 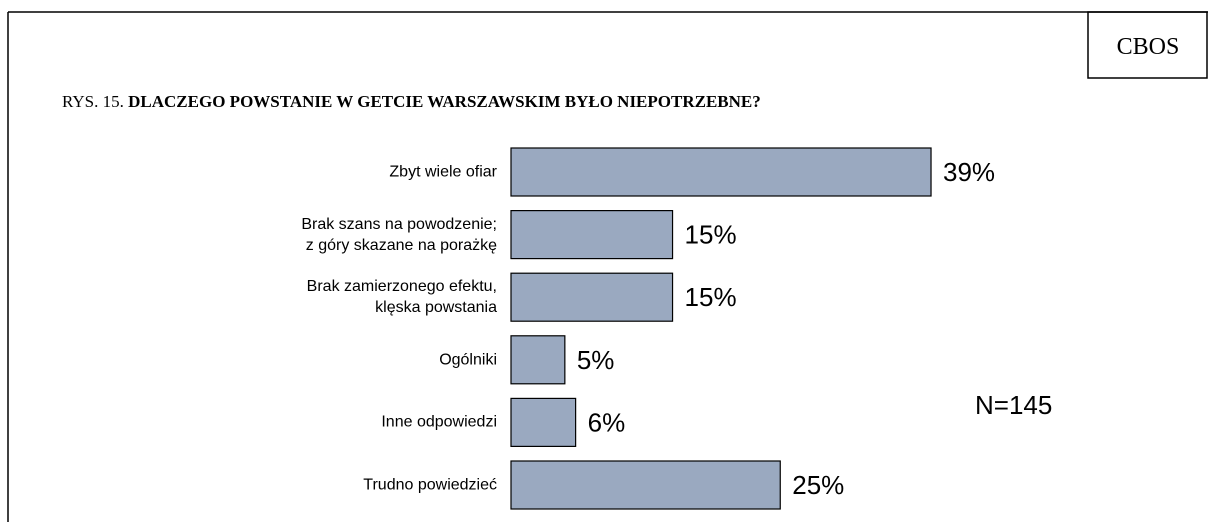 I want to click on annotation: N=145, so click(x=1013, y=405).